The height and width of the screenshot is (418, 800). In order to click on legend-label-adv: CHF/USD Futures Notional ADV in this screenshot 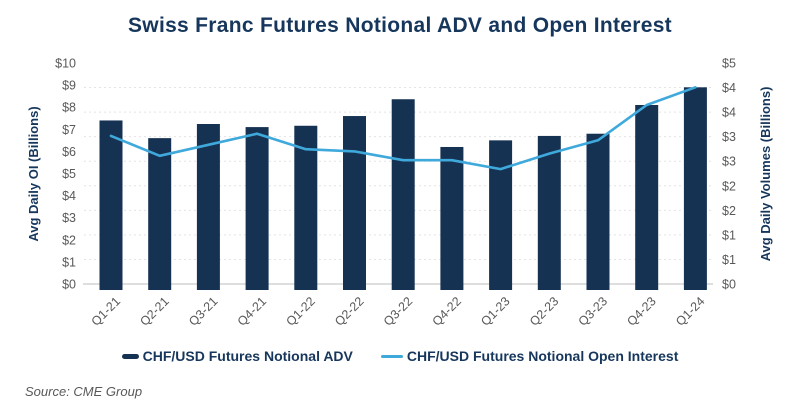, I will do `click(247, 356)`.